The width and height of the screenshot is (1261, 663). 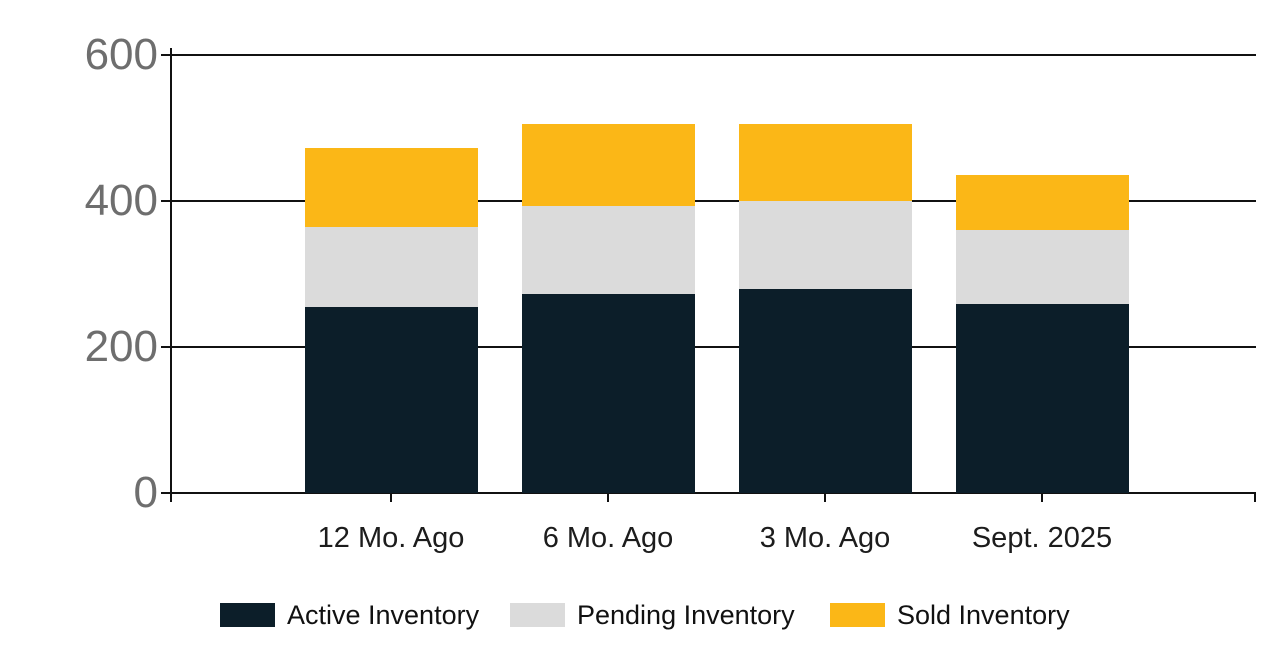 What do you see at coordinates (383, 614) in the screenshot?
I see `legend-label: Active Inventory` at bounding box center [383, 614].